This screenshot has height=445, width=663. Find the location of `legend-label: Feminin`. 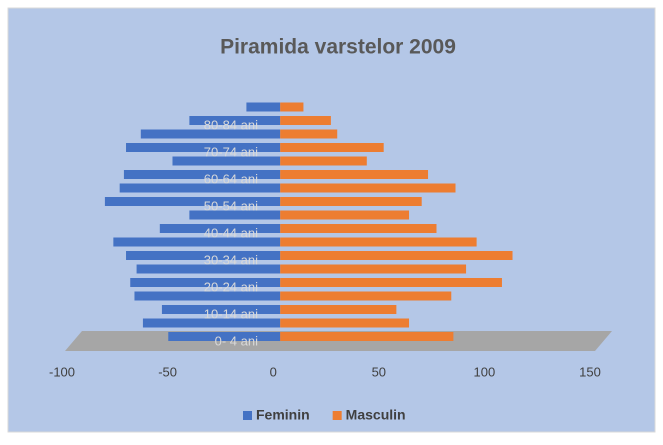

legend-label: Feminin is located at coordinates (283, 415).